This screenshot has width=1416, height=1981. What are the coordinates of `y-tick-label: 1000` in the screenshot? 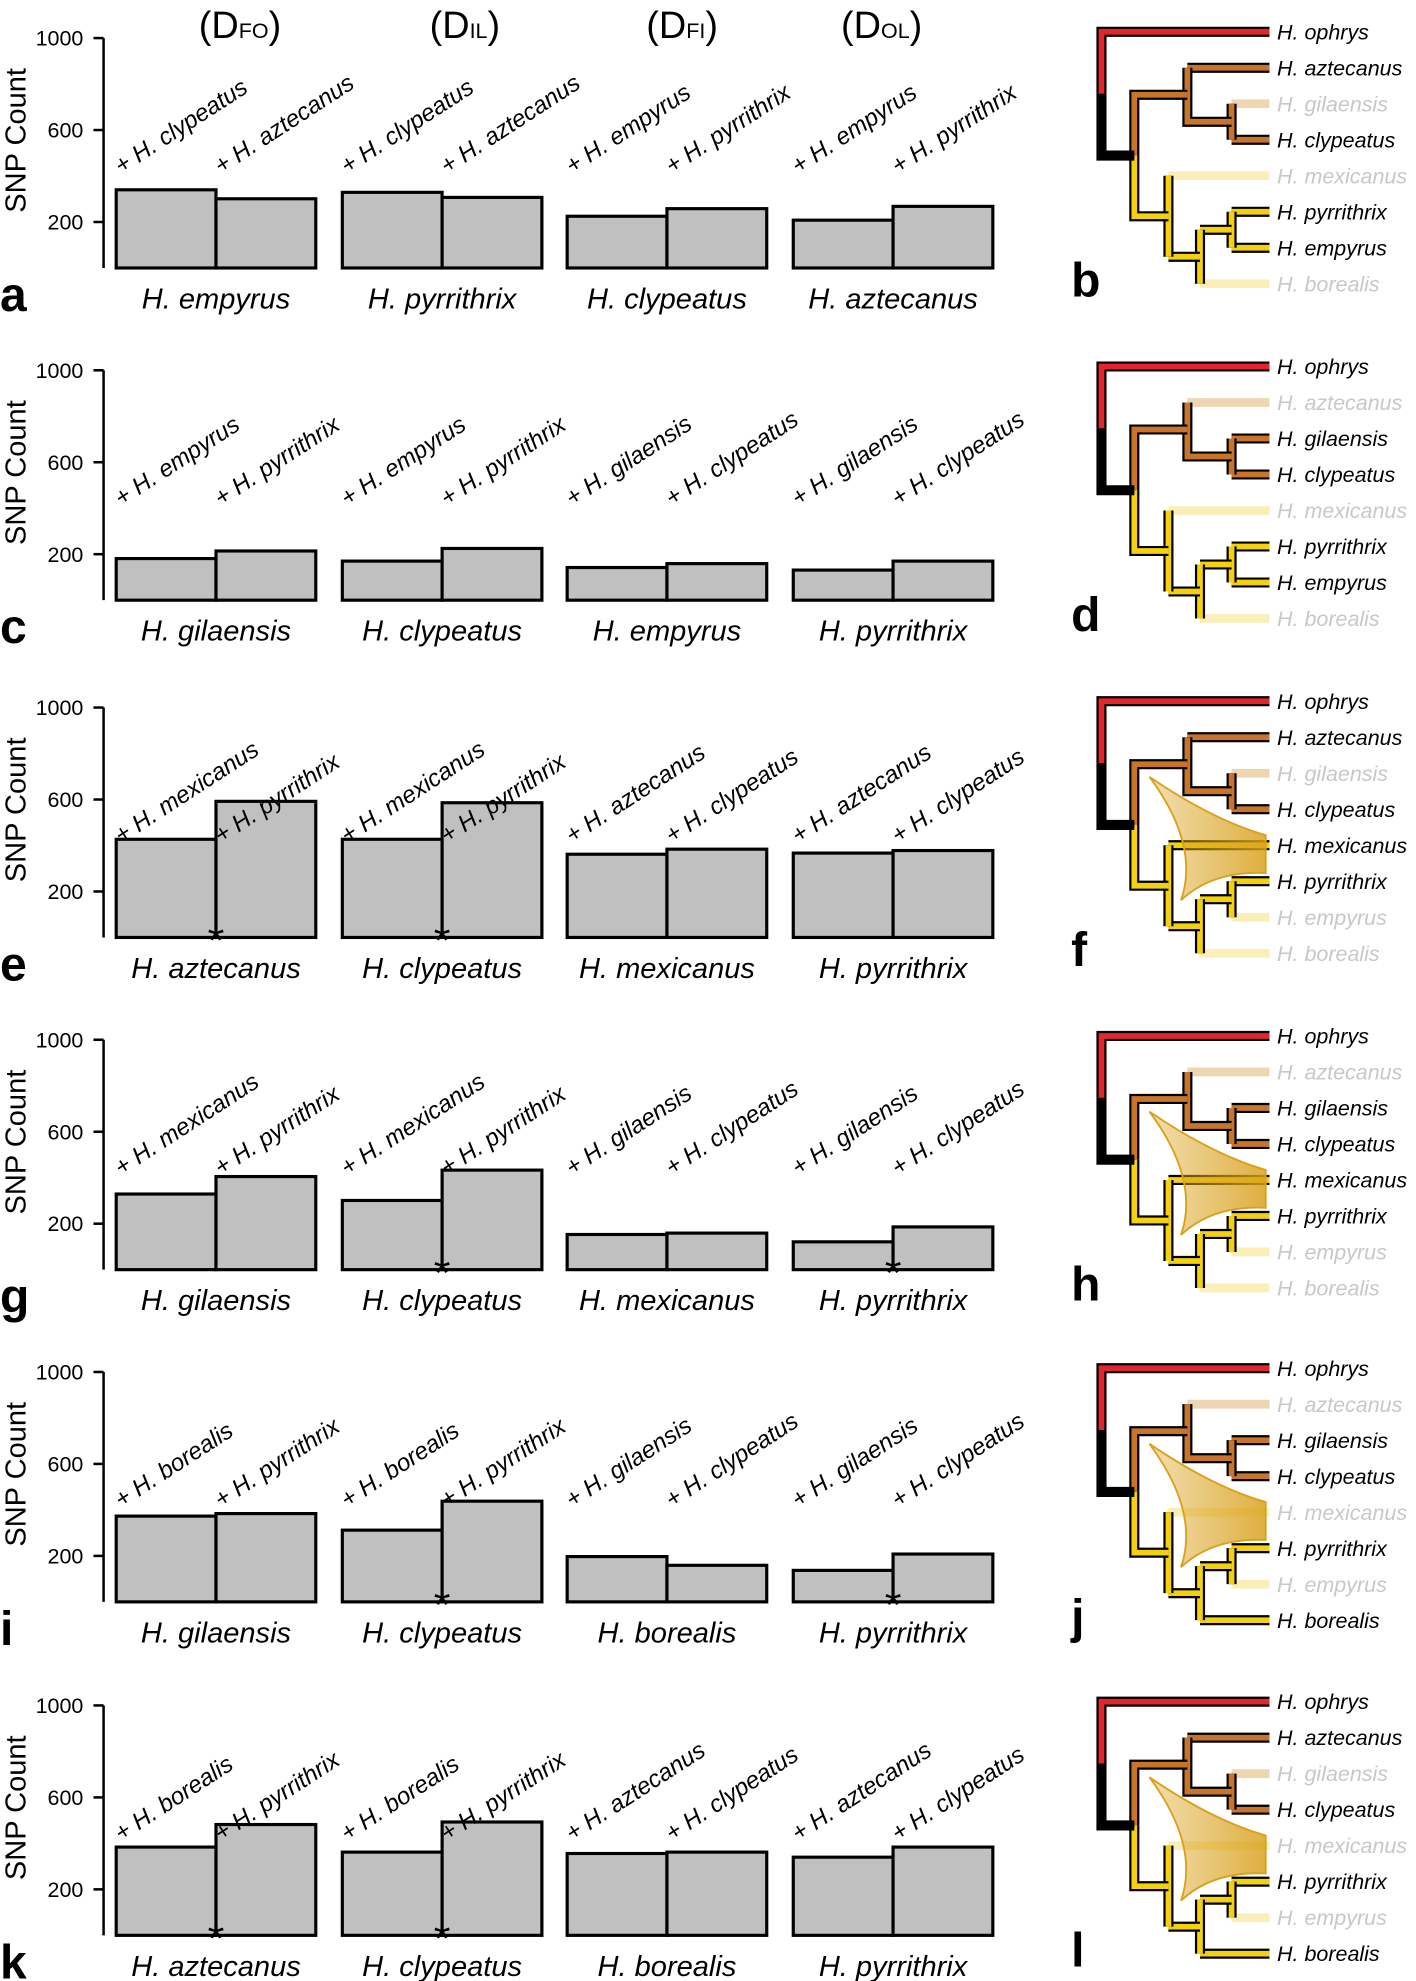 It's located at (60, 708).